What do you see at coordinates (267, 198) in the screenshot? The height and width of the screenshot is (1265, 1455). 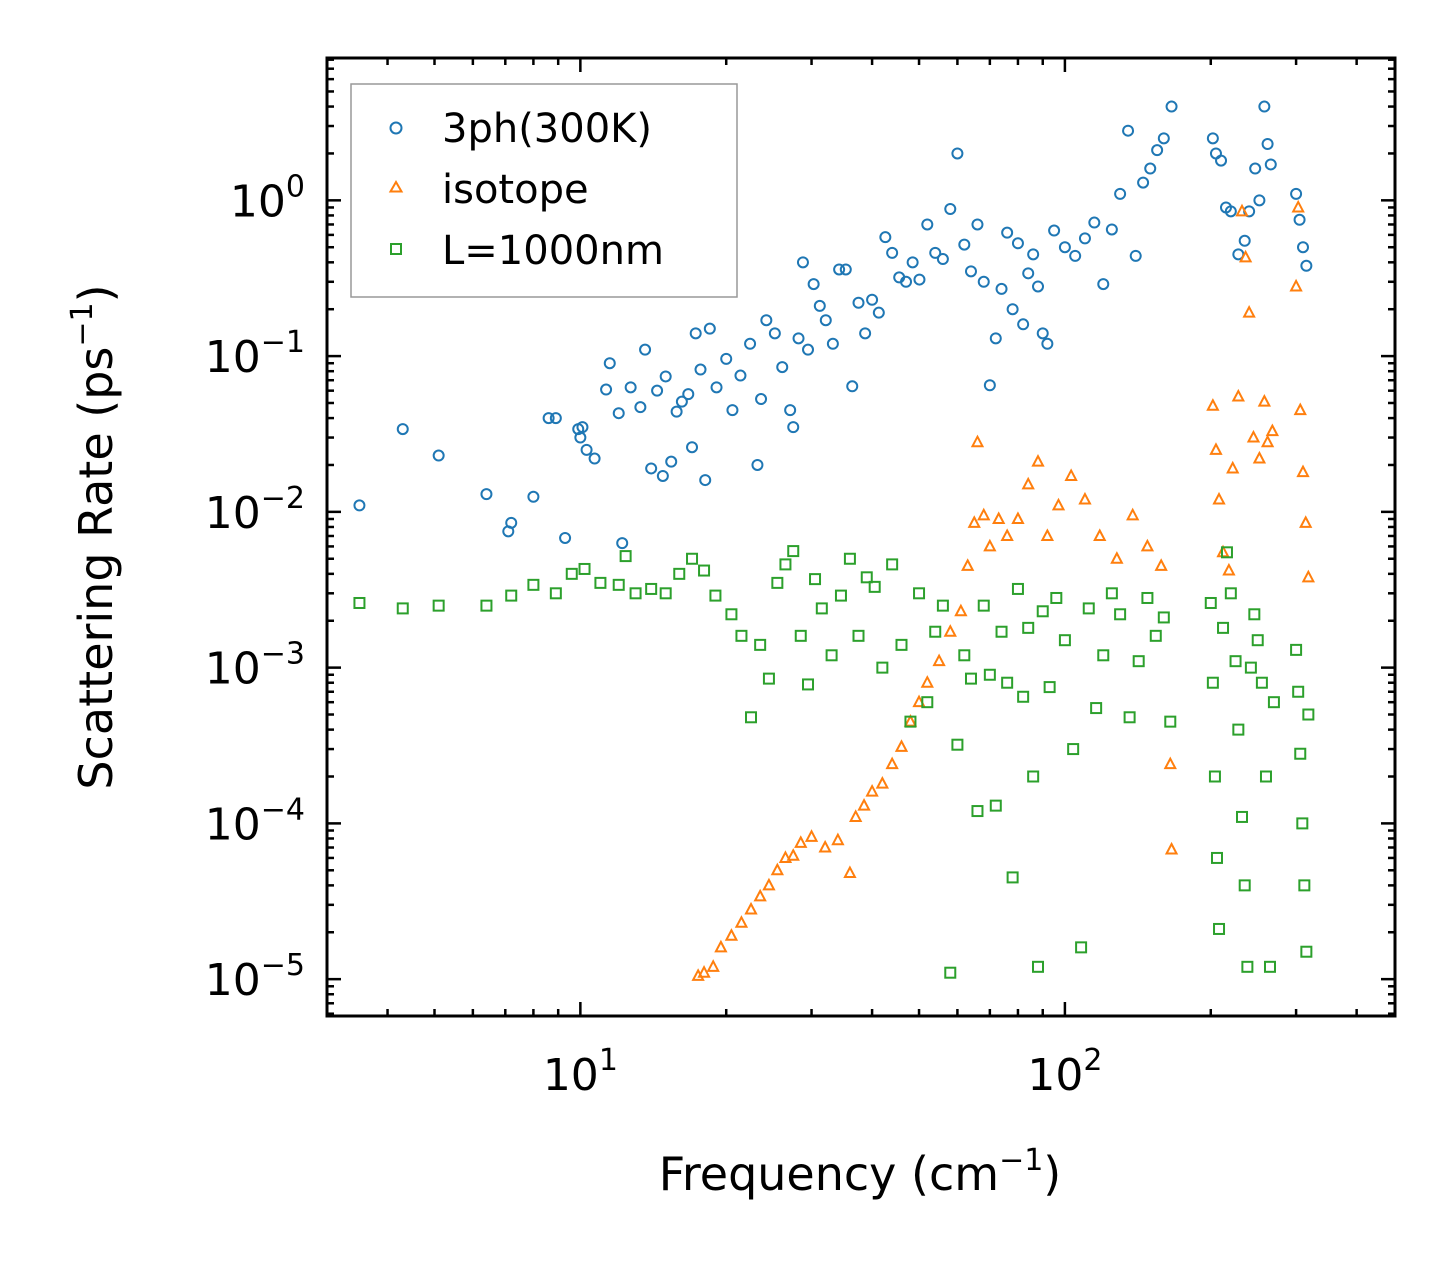 I see `y-tick-label: 10⁰` at bounding box center [267, 198].